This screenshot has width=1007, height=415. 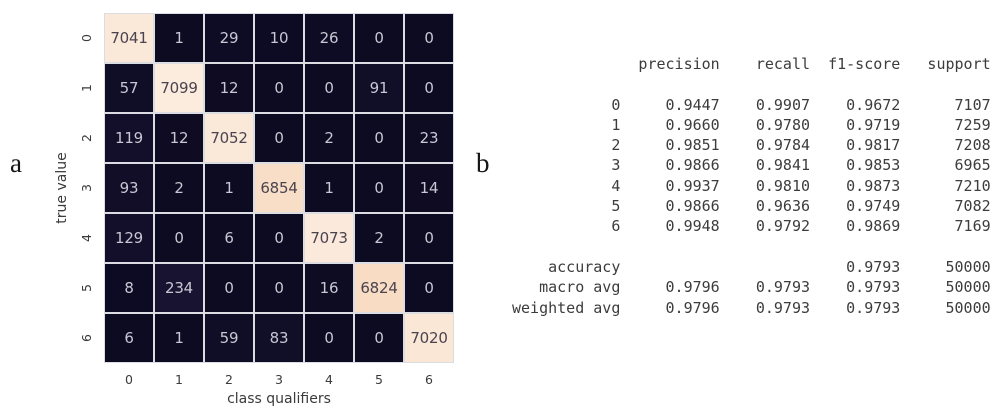 I want to click on heatmap-cell-r0c4: 26, so click(x=329, y=38).